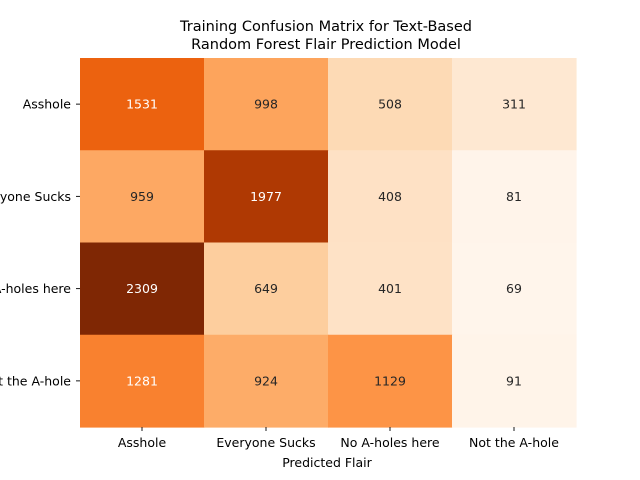 The image size is (640, 480). Describe the element at coordinates (35, 288) in the screenshot. I see `y-tick-label-no-a-holes-here: No A-holes here` at that location.